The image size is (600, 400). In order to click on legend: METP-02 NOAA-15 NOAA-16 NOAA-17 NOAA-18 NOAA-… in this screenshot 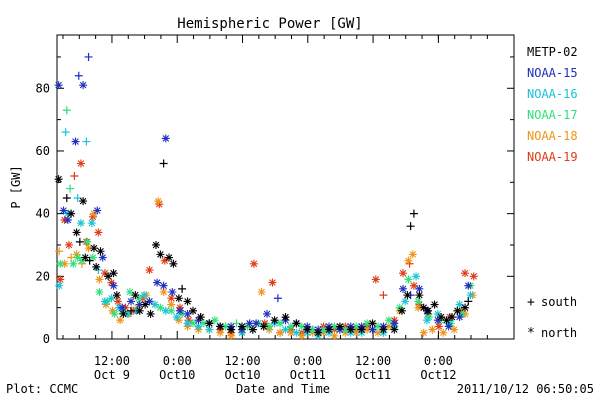, I will do `click(552, 193)`.